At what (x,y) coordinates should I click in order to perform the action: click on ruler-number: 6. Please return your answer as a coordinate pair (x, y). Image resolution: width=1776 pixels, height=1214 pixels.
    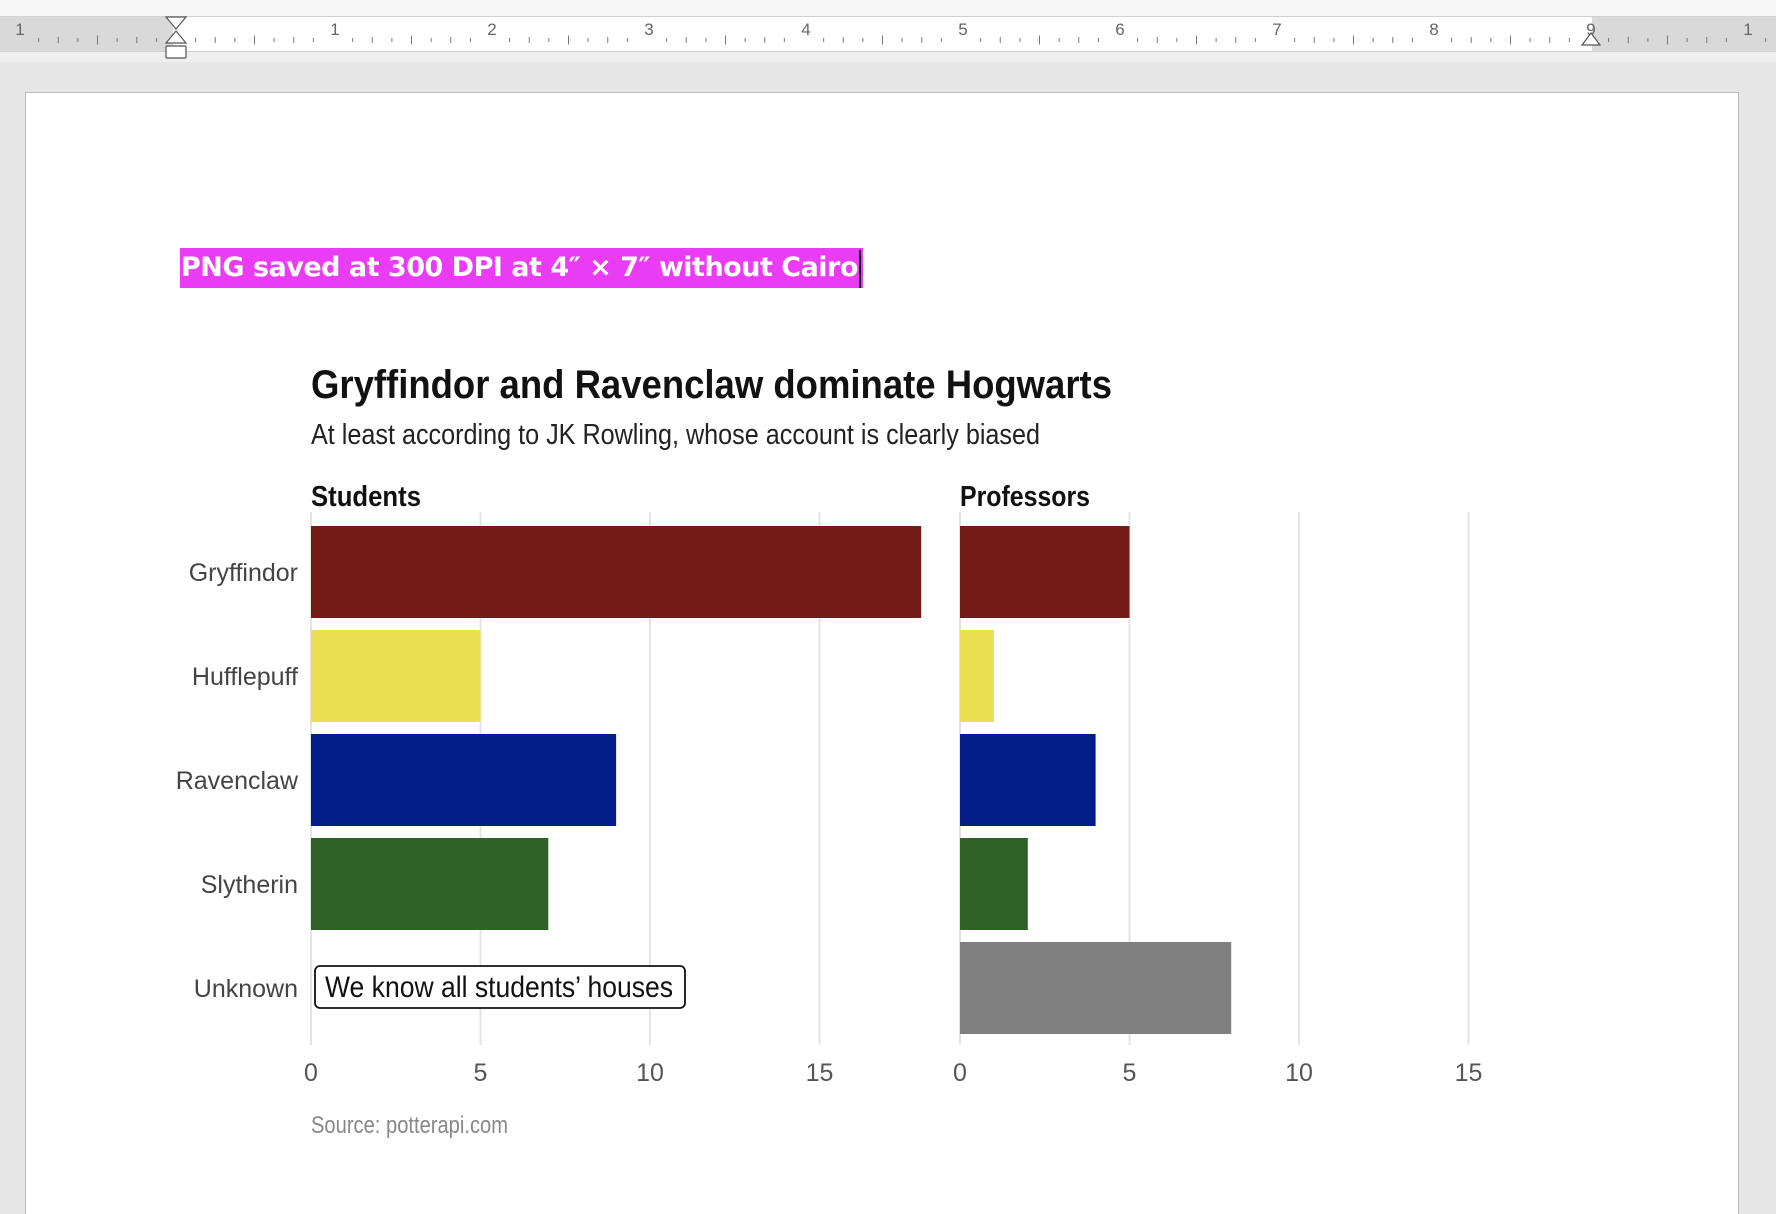
    Looking at the image, I should click on (1119, 29).